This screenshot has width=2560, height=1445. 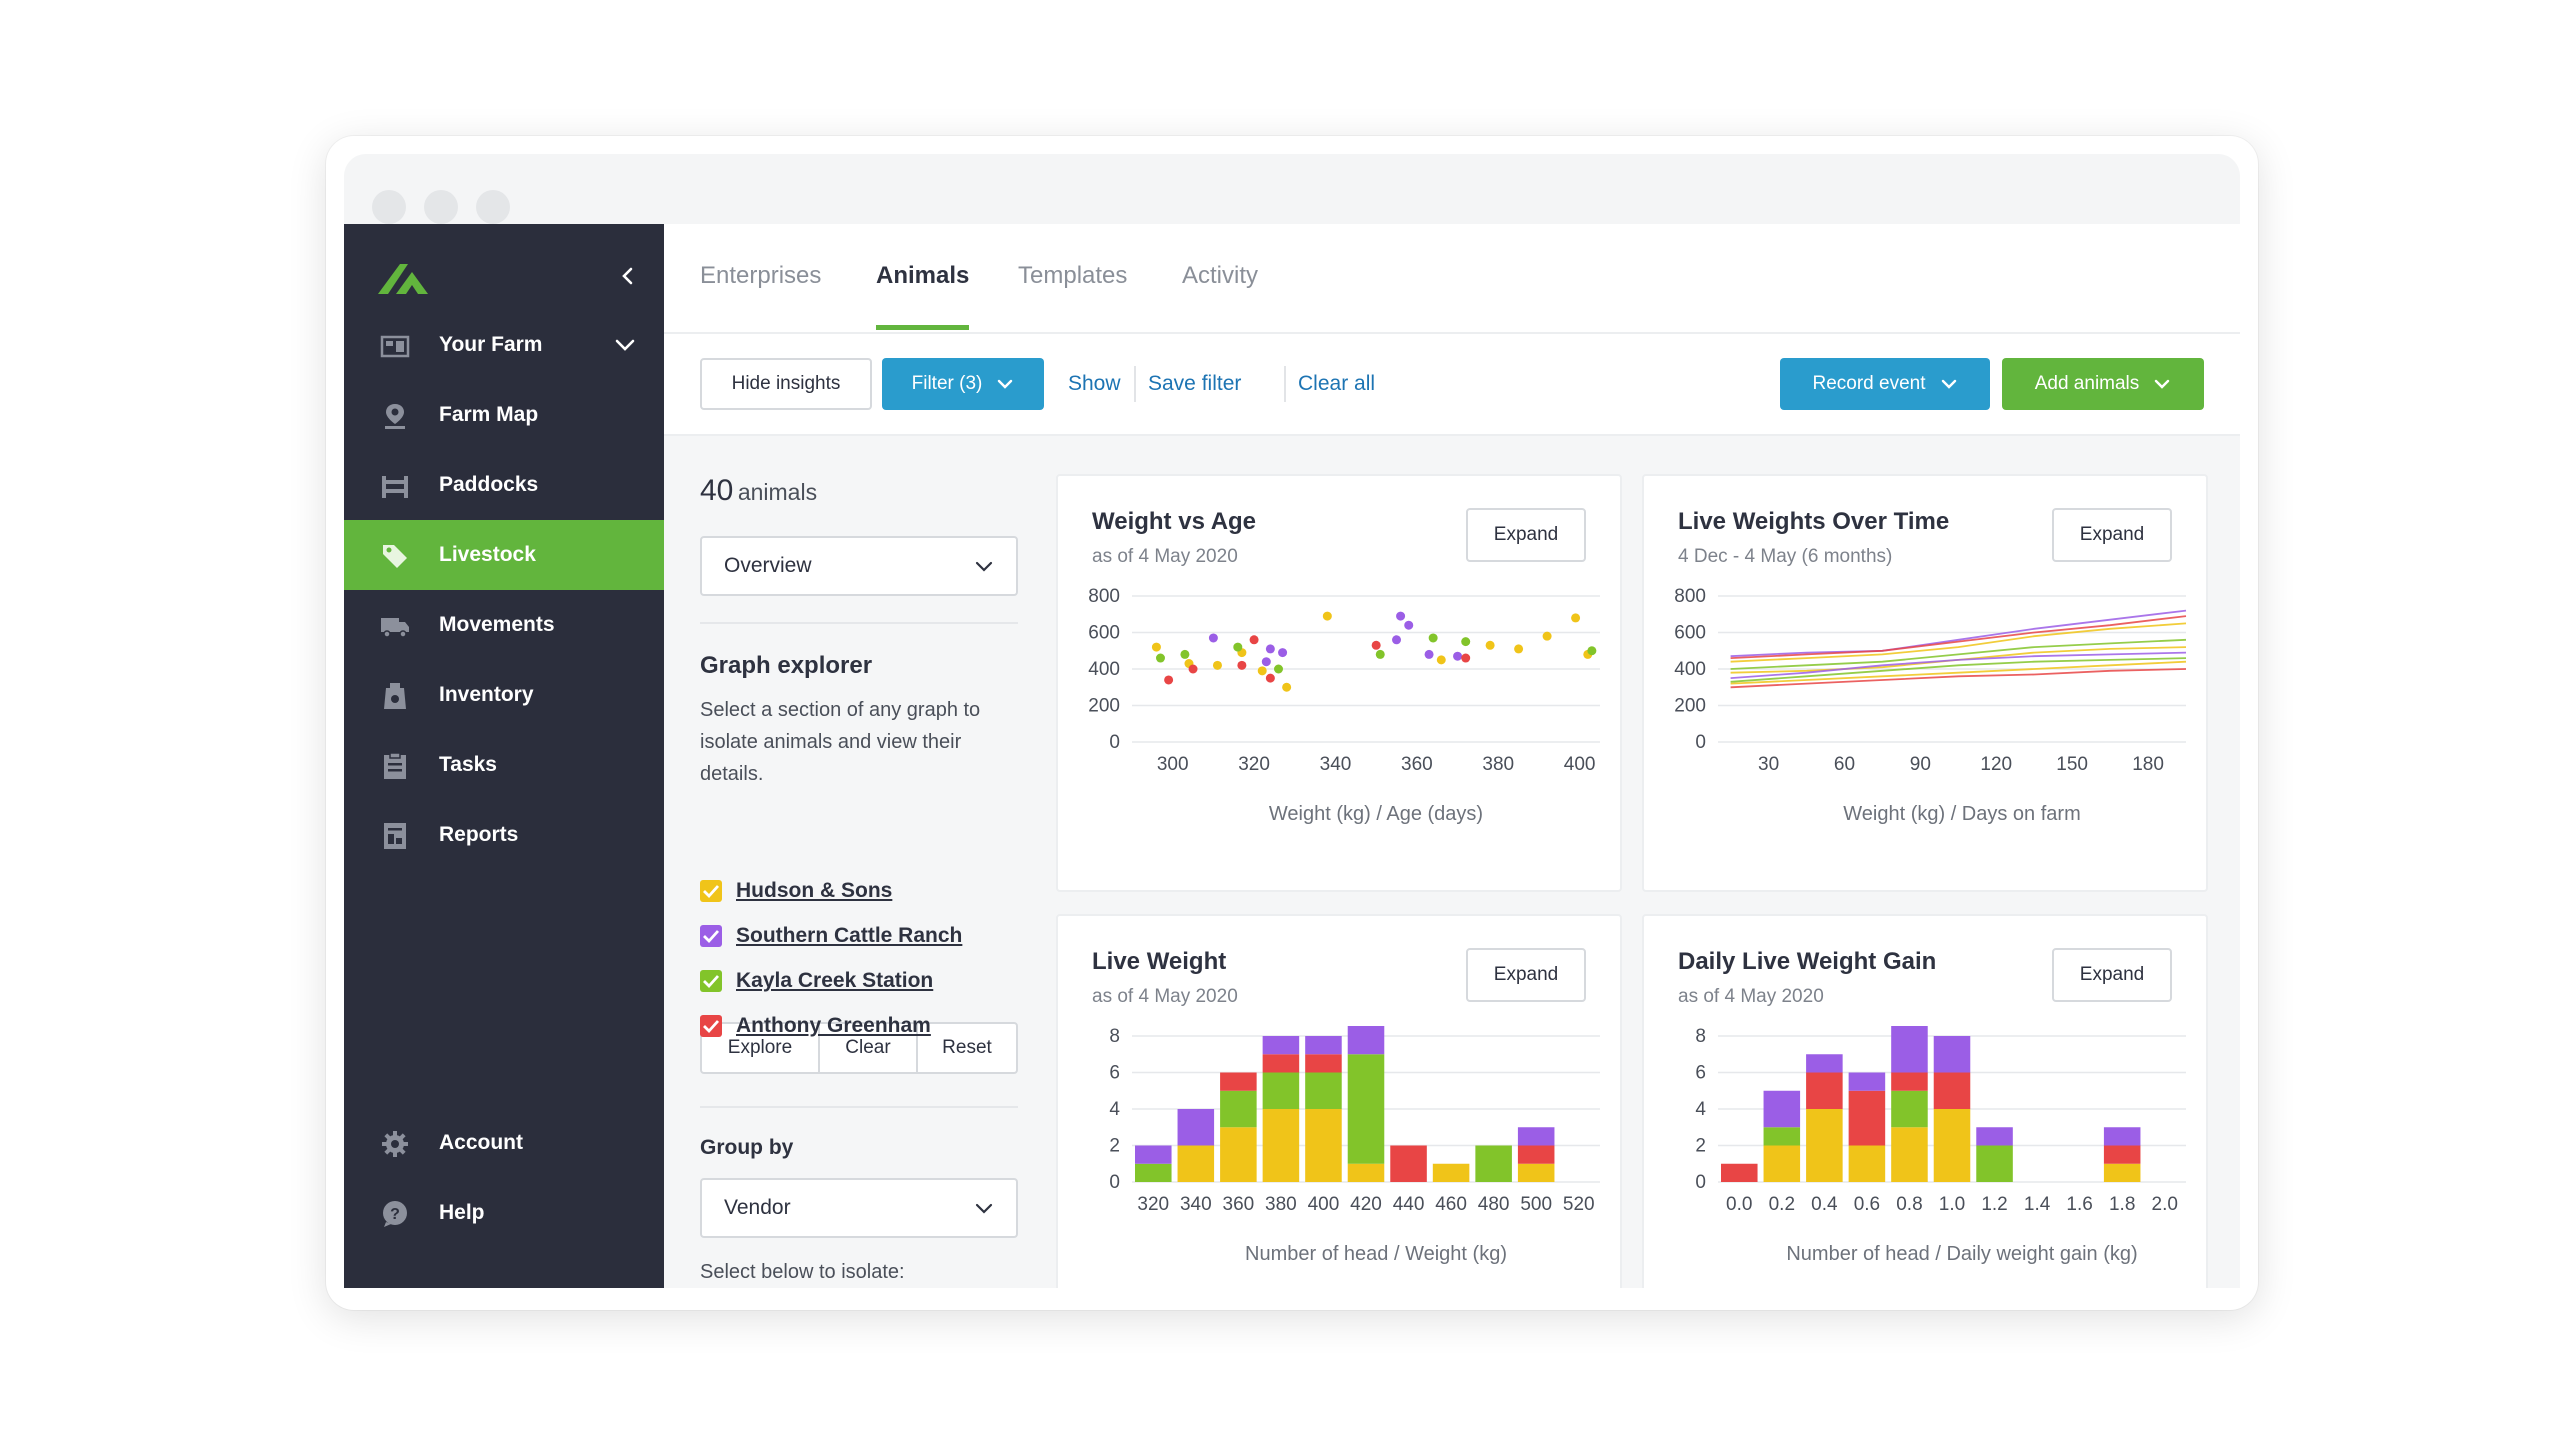 What do you see at coordinates (1768, 764) in the screenshot?
I see `x-tick-label: 30` at bounding box center [1768, 764].